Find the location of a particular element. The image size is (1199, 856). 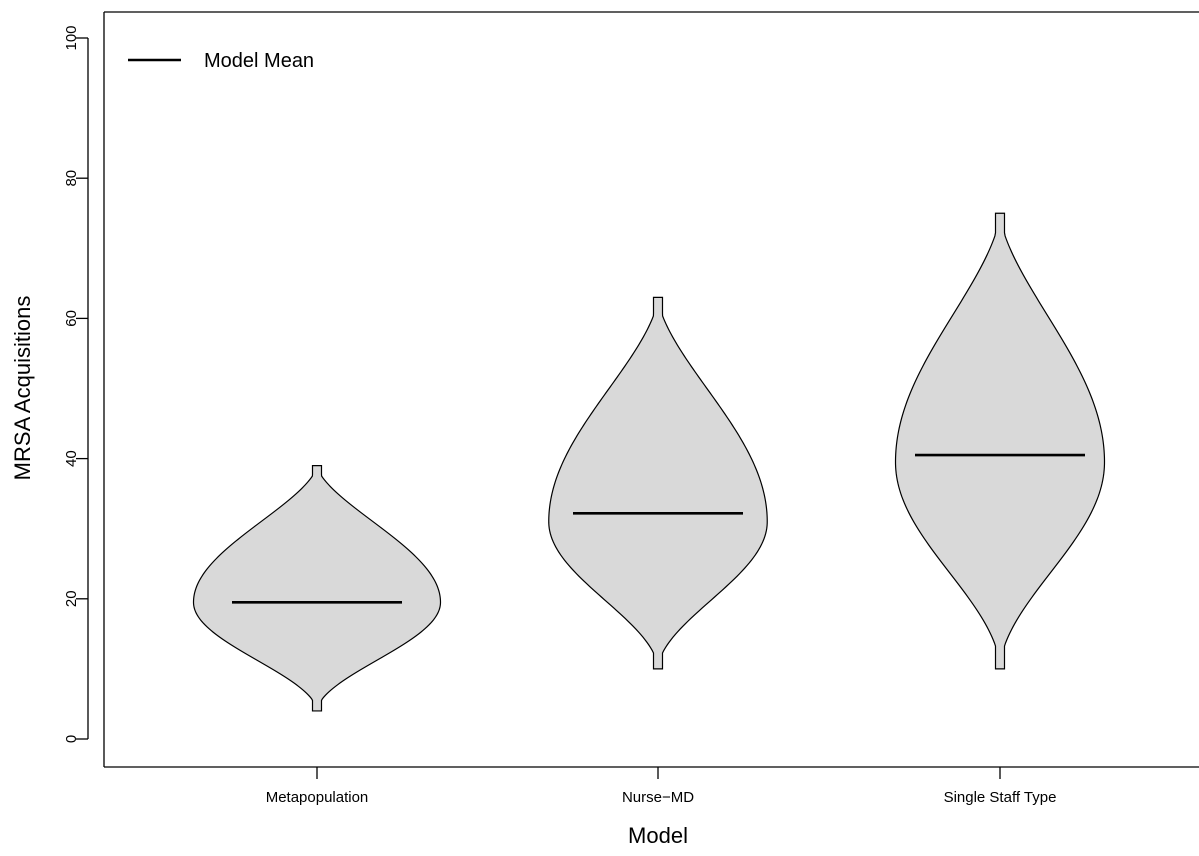

y-tick-label: 20 is located at coordinates (71, 598).